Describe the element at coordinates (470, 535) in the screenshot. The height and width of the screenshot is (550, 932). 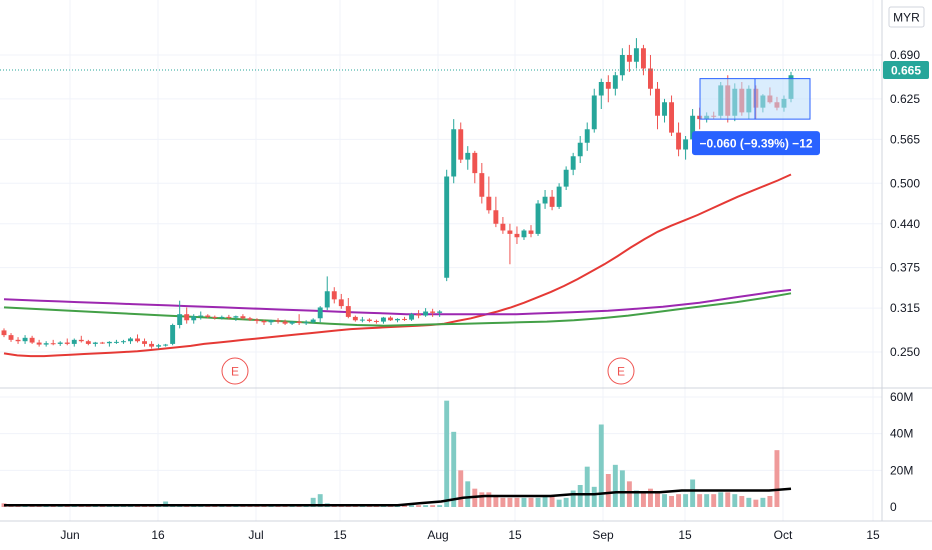
I see `time-axis: Jun 16 Jul 15 Aug 15 Sep 15 Oct 15` at that location.